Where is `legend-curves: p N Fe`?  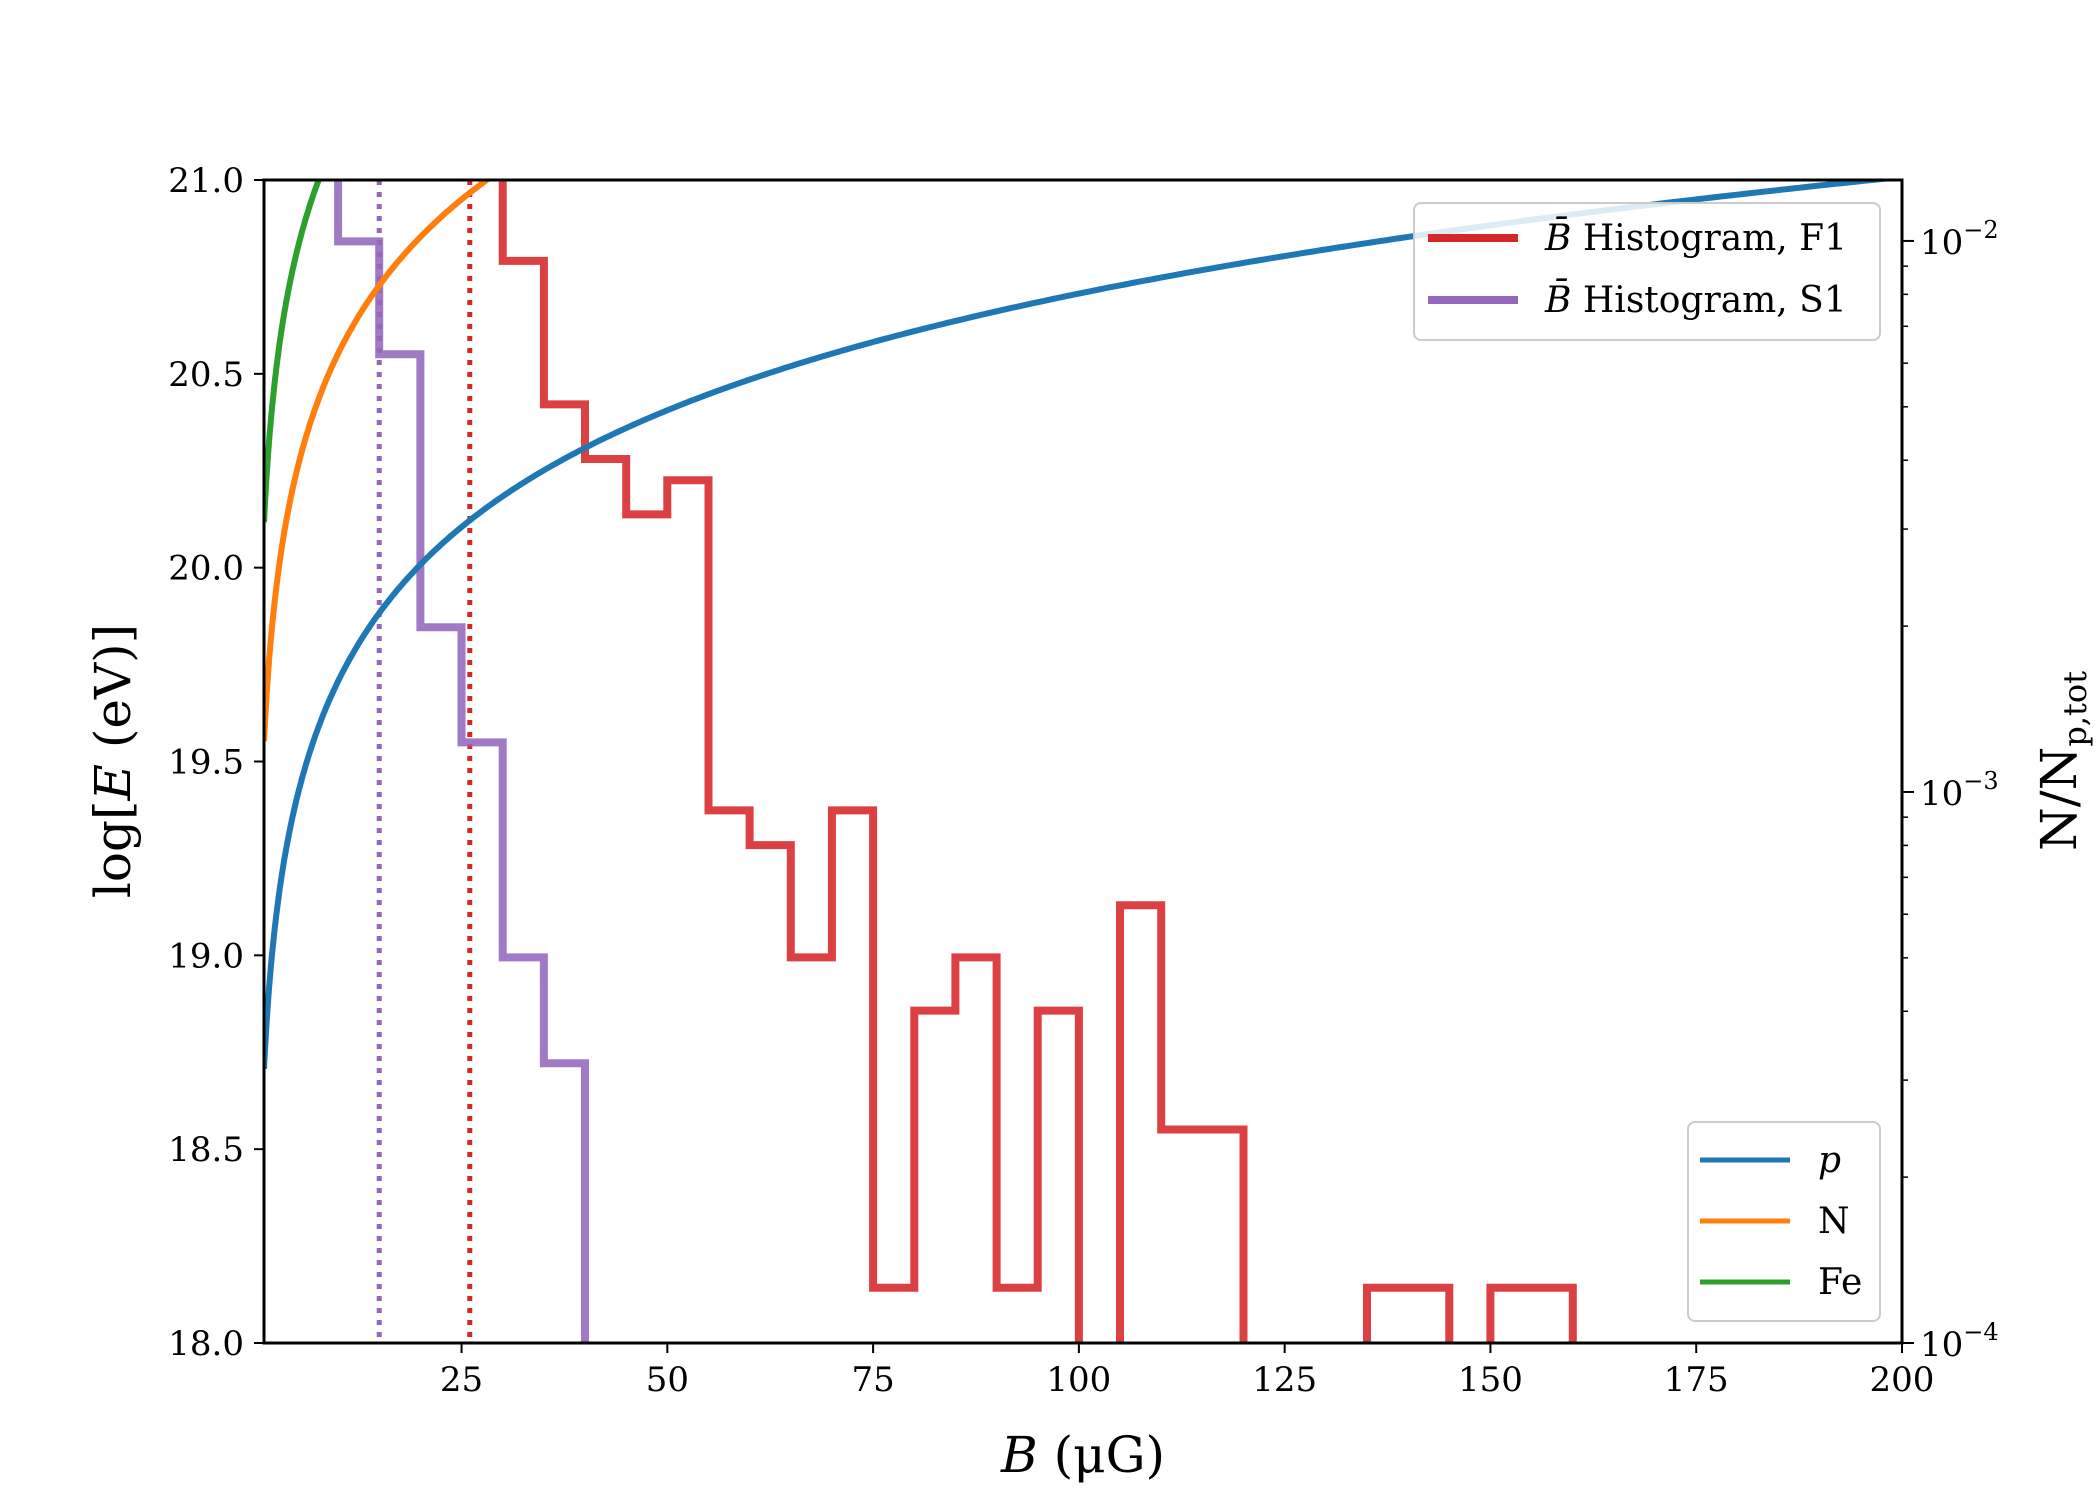 legend-curves: p N Fe is located at coordinates (1784, 1221).